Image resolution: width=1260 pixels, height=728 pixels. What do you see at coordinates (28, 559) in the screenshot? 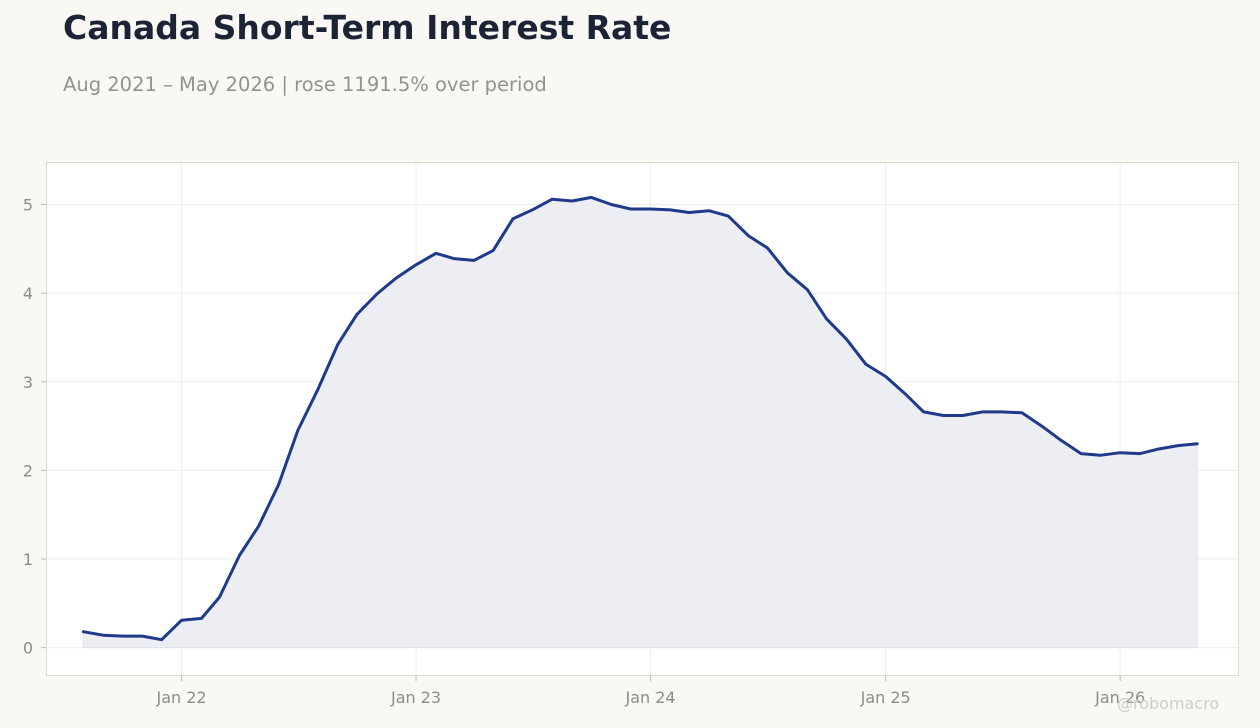
I see `y-tick-label: 1` at bounding box center [28, 559].